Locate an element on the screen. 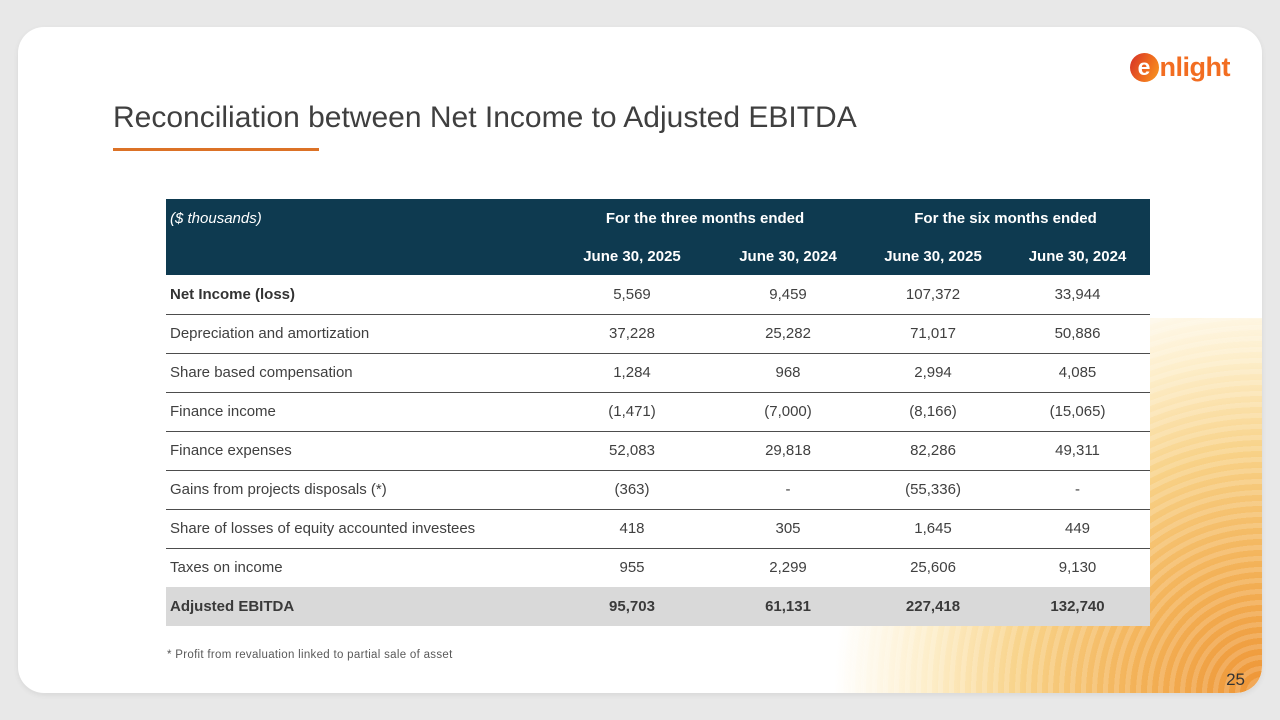 The height and width of the screenshot is (720, 1280). title-underline is located at coordinates (216, 149).